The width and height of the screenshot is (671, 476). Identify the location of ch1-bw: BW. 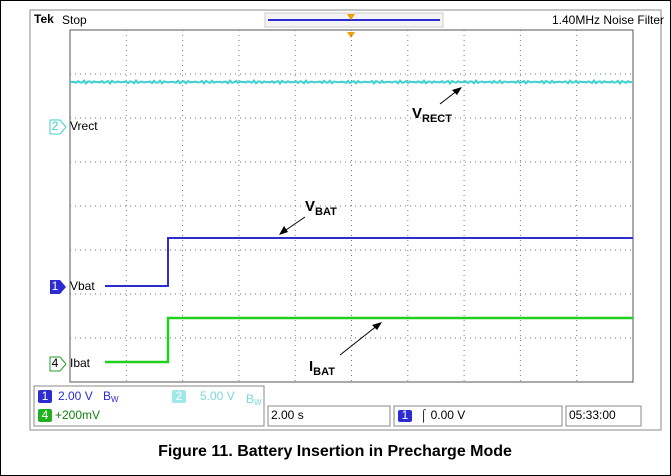
(111, 396).